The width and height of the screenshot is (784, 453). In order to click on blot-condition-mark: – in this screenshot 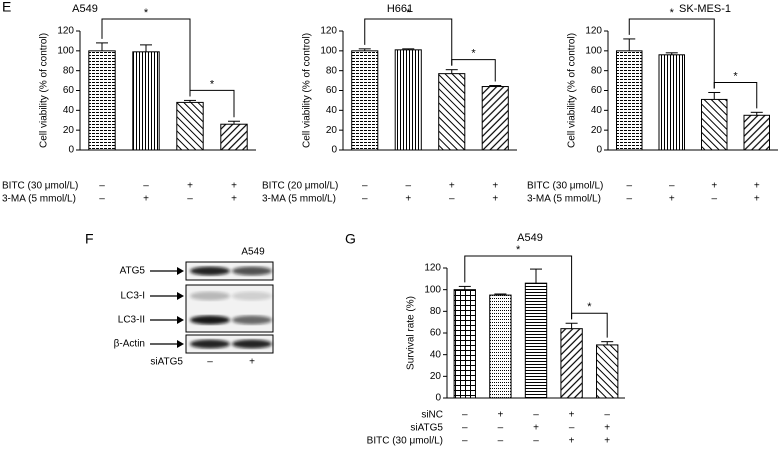, I will do `click(210, 362)`.